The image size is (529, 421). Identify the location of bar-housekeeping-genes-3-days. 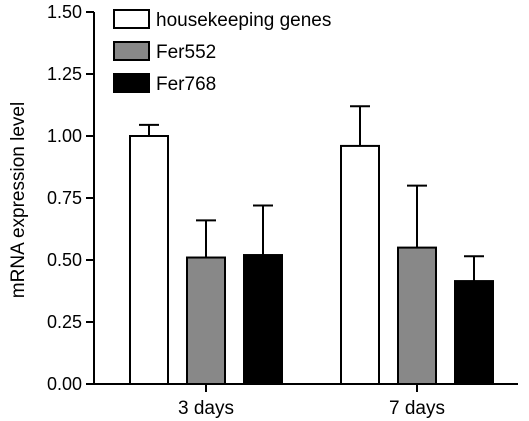
(149, 260).